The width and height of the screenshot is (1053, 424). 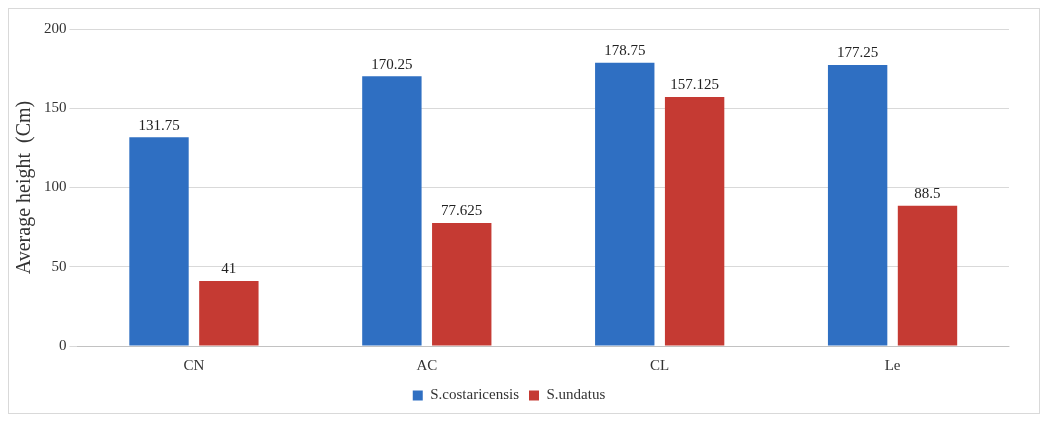 What do you see at coordinates (55, 27) in the screenshot?
I see `y-tick-label: 200` at bounding box center [55, 27].